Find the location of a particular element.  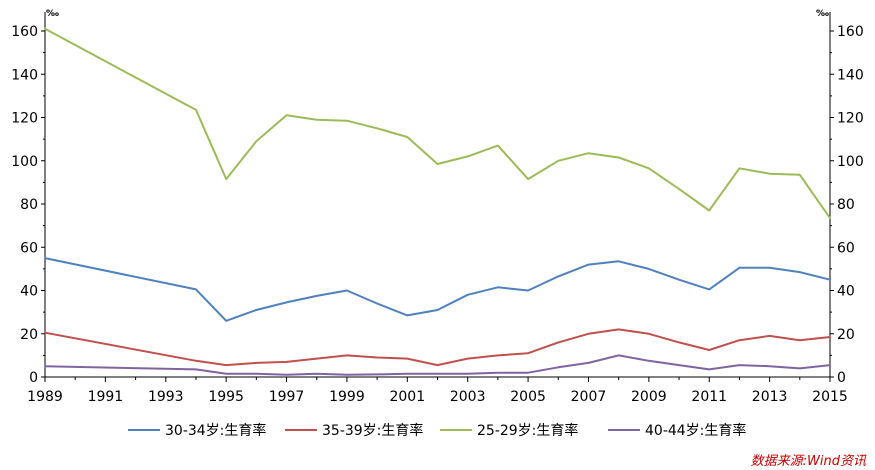

x-tick-label: 1997 is located at coordinates (287, 397).